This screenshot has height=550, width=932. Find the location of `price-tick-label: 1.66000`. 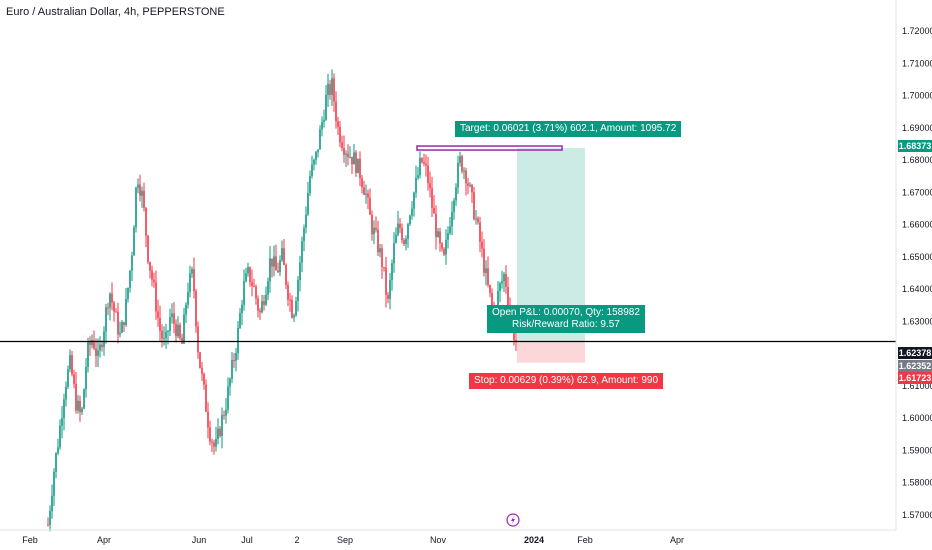

price-tick-label: 1.66000 is located at coordinates (917, 225).